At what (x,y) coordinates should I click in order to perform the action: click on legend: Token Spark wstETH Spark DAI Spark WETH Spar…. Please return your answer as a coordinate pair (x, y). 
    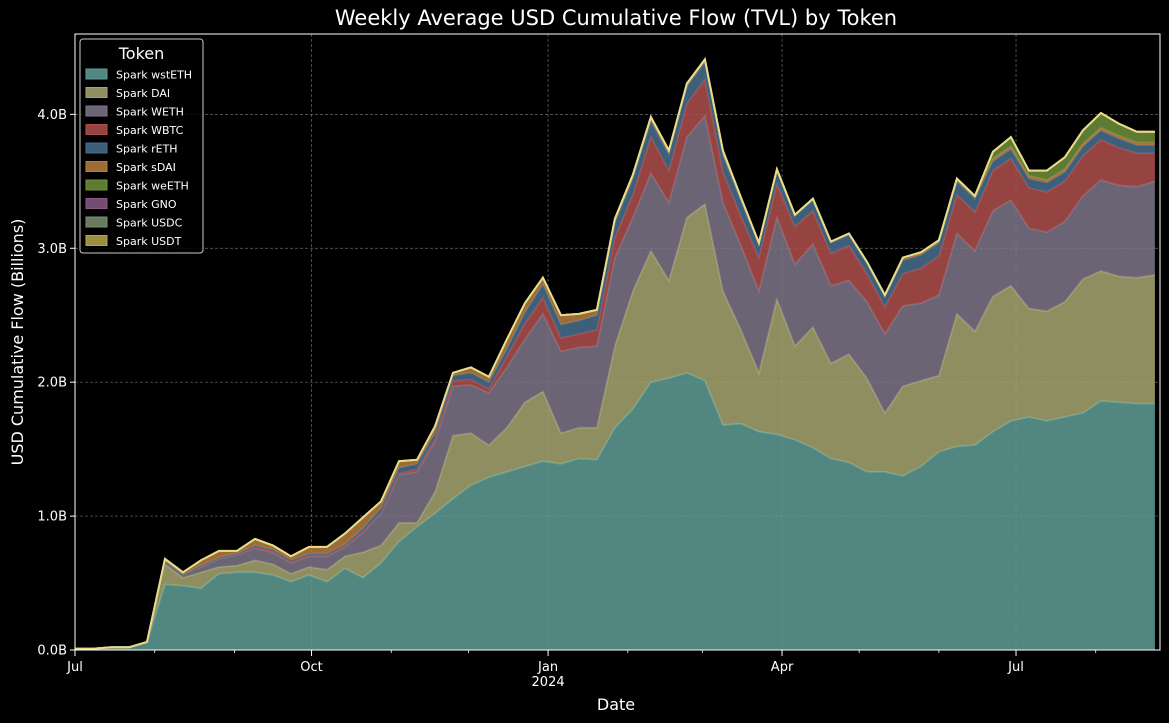
    Looking at the image, I should click on (141, 146).